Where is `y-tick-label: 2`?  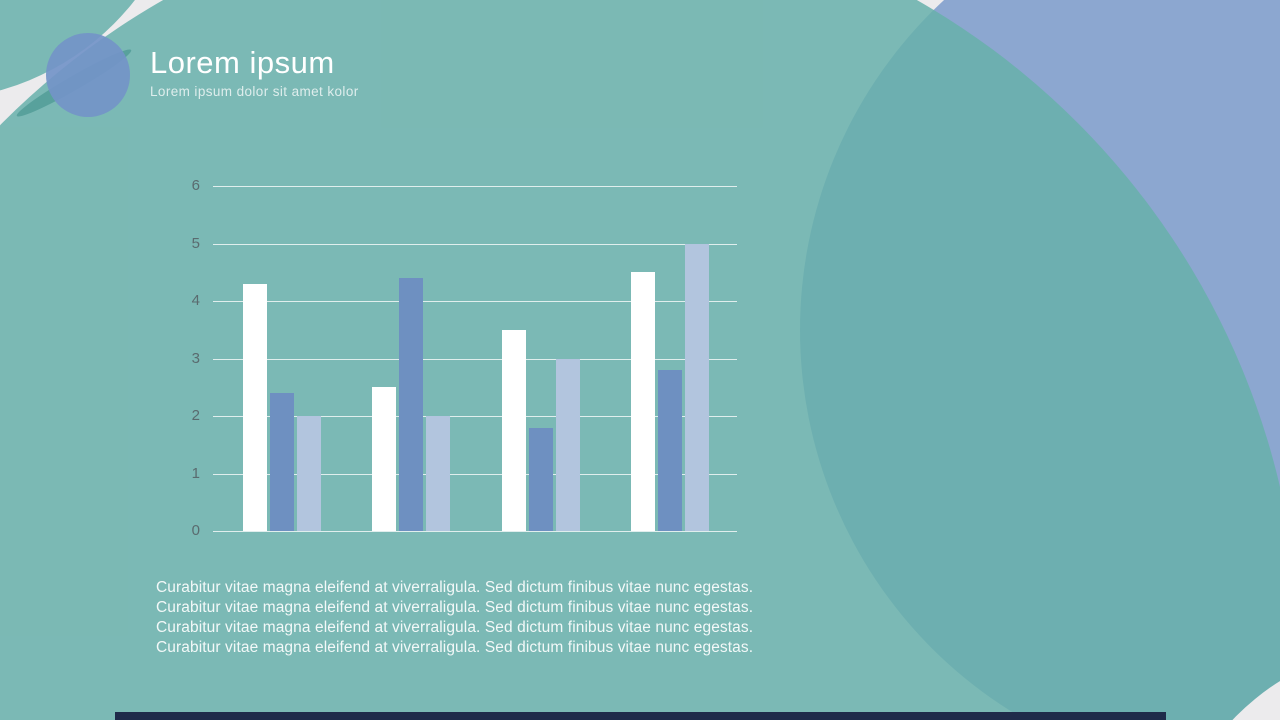
y-tick-label: 2 is located at coordinates (195, 416).